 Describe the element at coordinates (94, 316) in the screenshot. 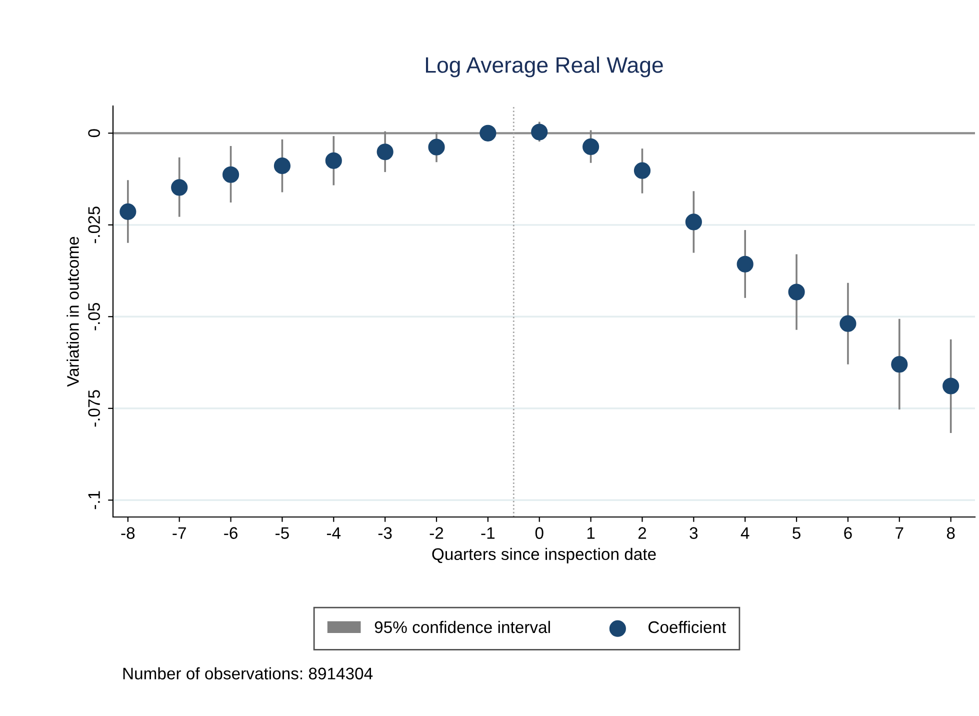

I see `y-tick-label: -.05` at that location.